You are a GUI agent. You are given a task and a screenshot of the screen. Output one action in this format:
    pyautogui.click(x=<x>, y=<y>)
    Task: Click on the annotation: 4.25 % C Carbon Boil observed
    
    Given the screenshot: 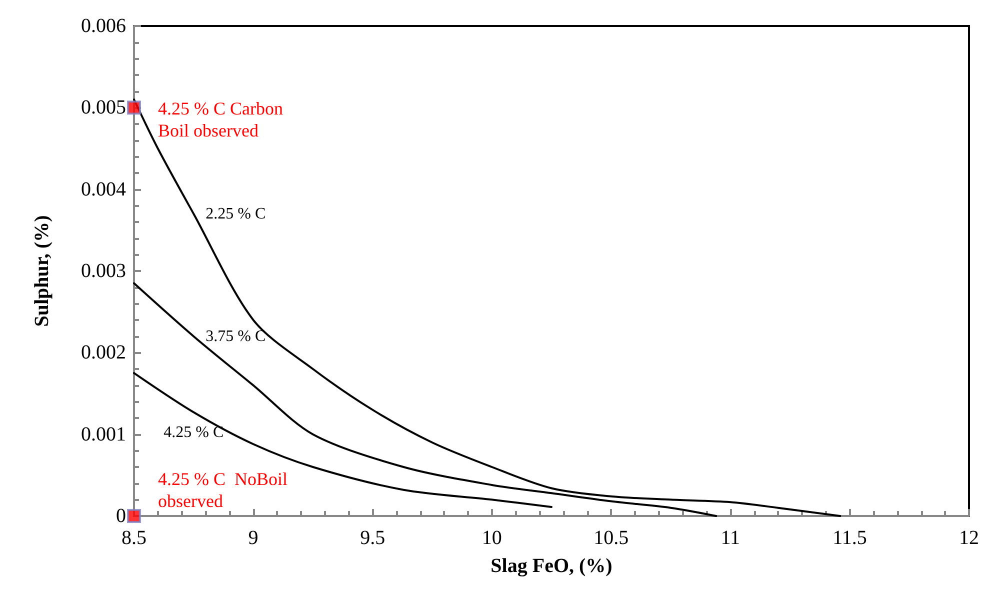 What is the action you would take?
    pyautogui.click(x=220, y=119)
    